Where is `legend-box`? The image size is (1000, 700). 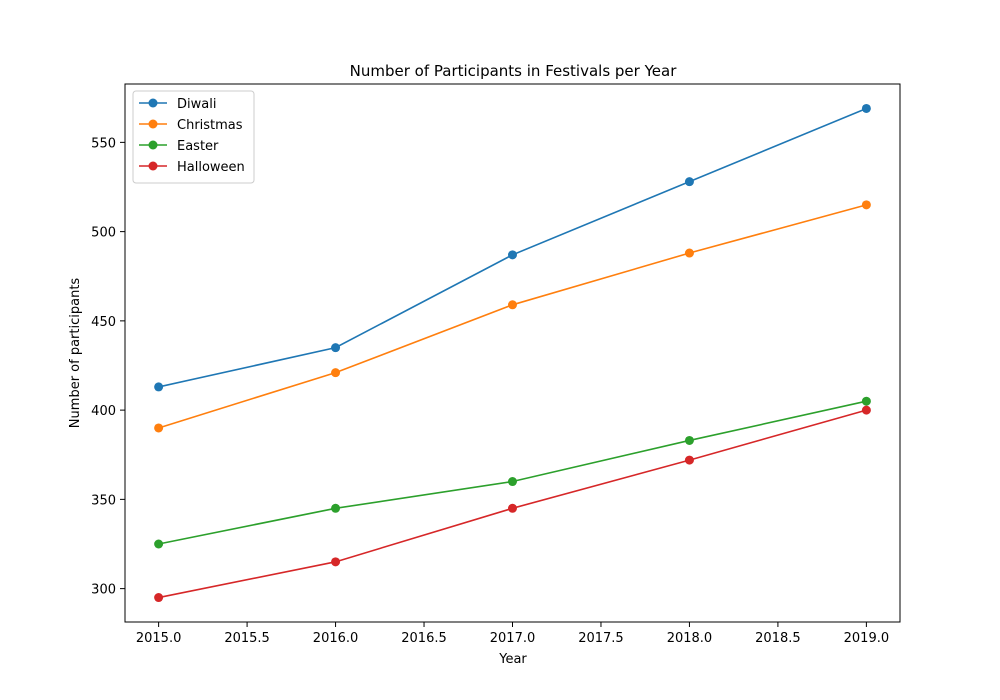
legend-box is located at coordinates (193, 137).